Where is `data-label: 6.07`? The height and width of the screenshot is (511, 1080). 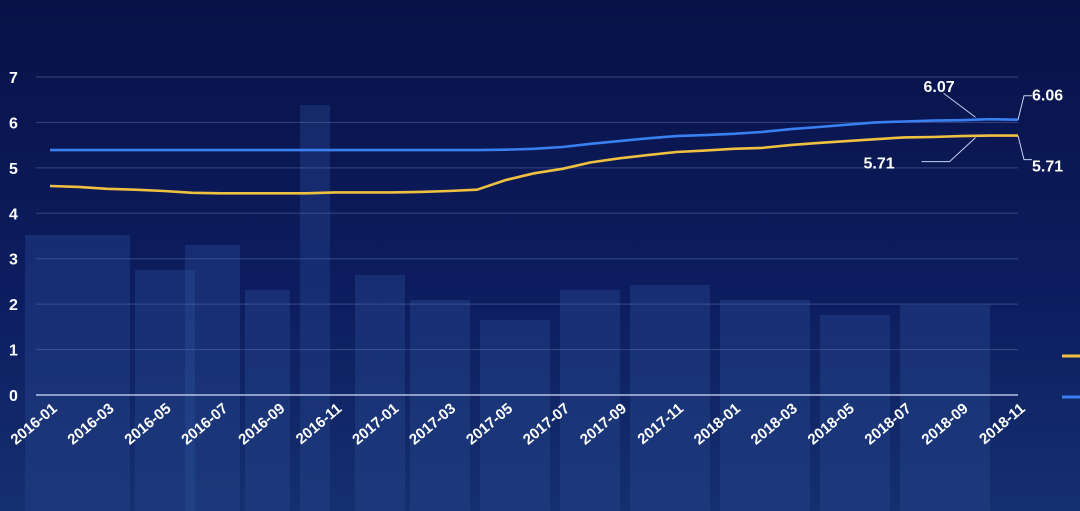 data-label: 6.07 is located at coordinates (939, 87).